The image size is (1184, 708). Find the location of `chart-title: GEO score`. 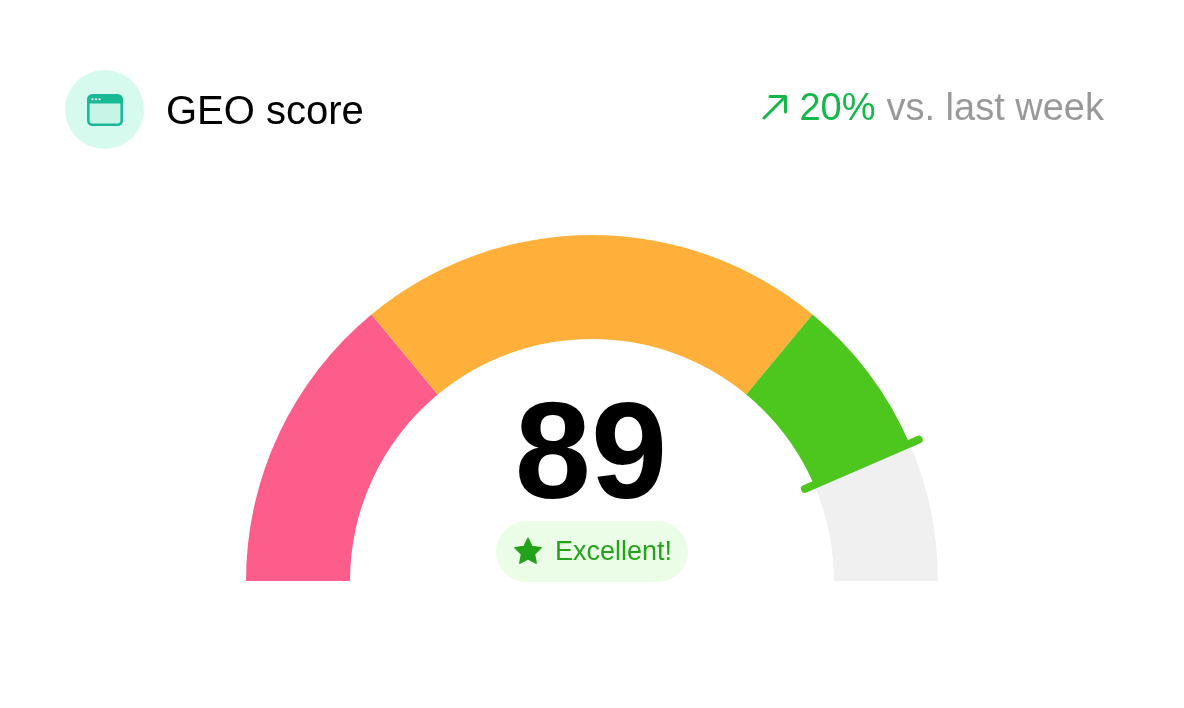

chart-title: GEO score is located at coordinates (265, 110).